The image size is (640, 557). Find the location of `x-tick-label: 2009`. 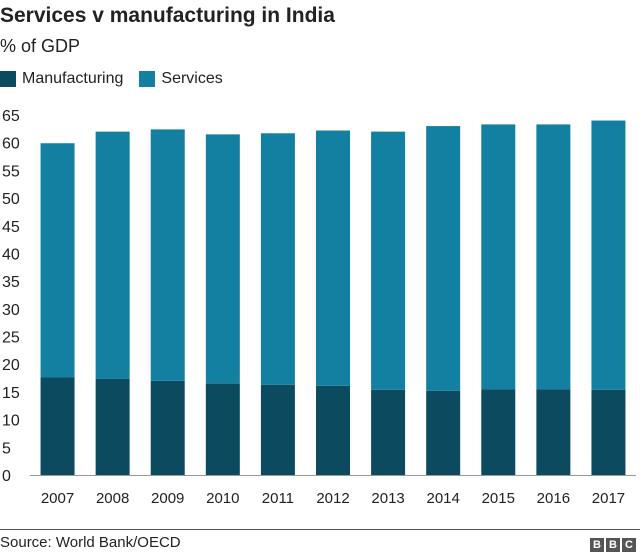

x-tick-label: 2009 is located at coordinates (167, 498).